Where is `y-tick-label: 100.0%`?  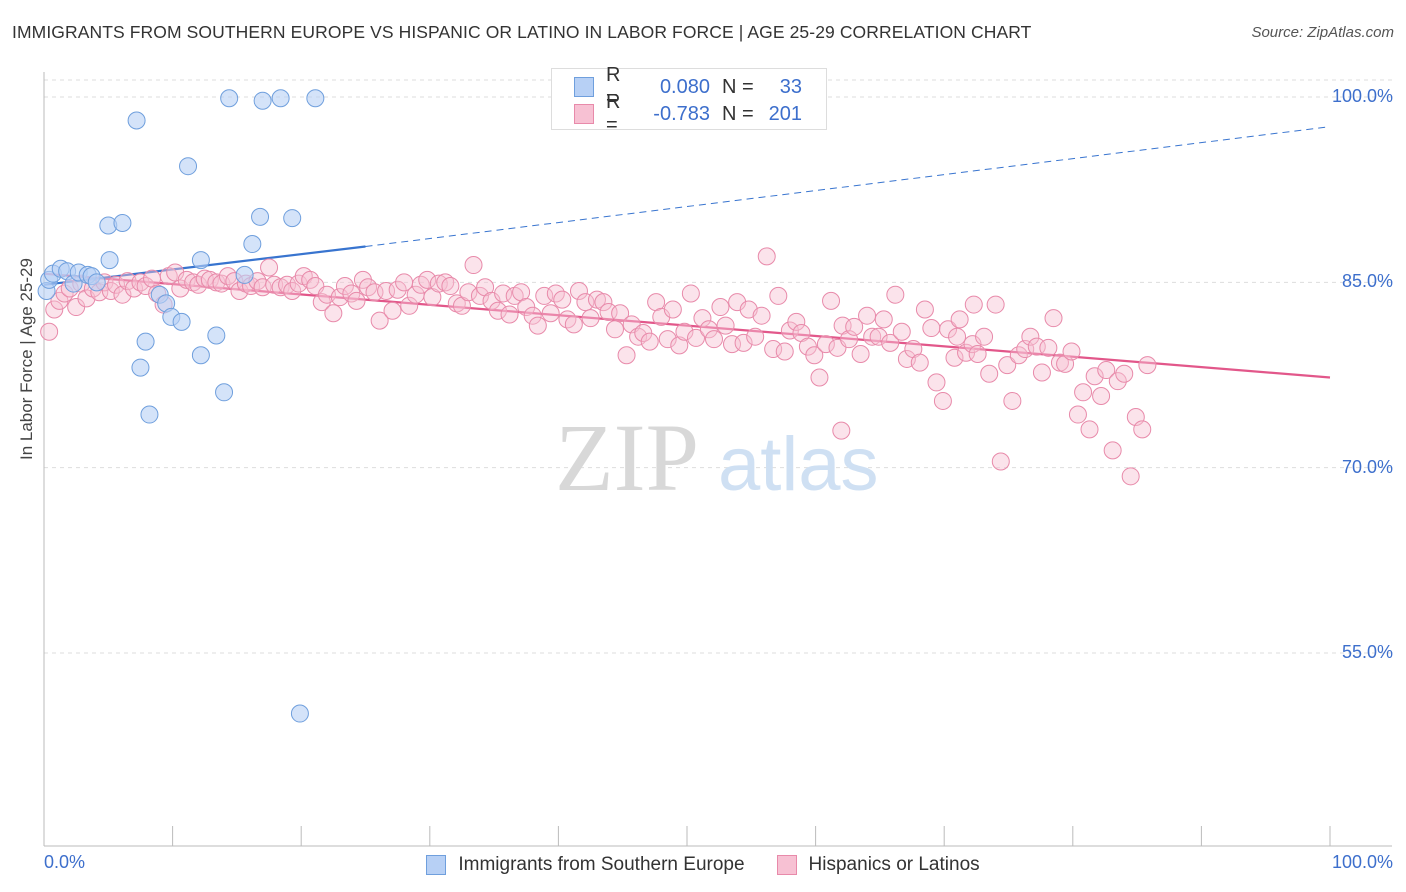 y-tick-label: 100.0% is located at coordinates (1362, 96).